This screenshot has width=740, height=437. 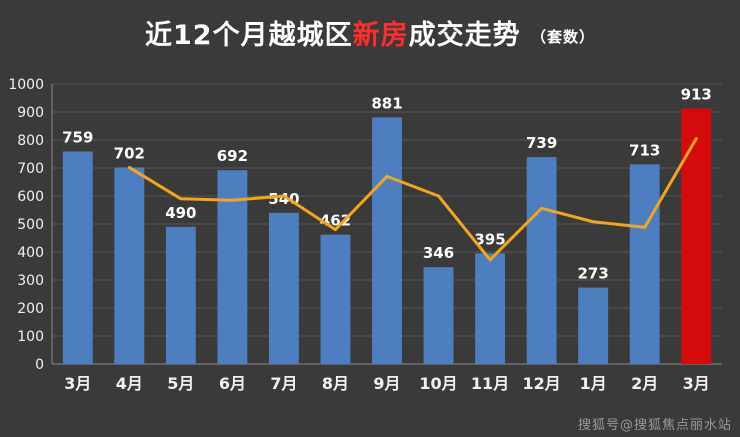 What do you see at coordinates (644, 383) in the screenshot?
I see `x-tick-label: 2月` at bounding box center [644, 383].